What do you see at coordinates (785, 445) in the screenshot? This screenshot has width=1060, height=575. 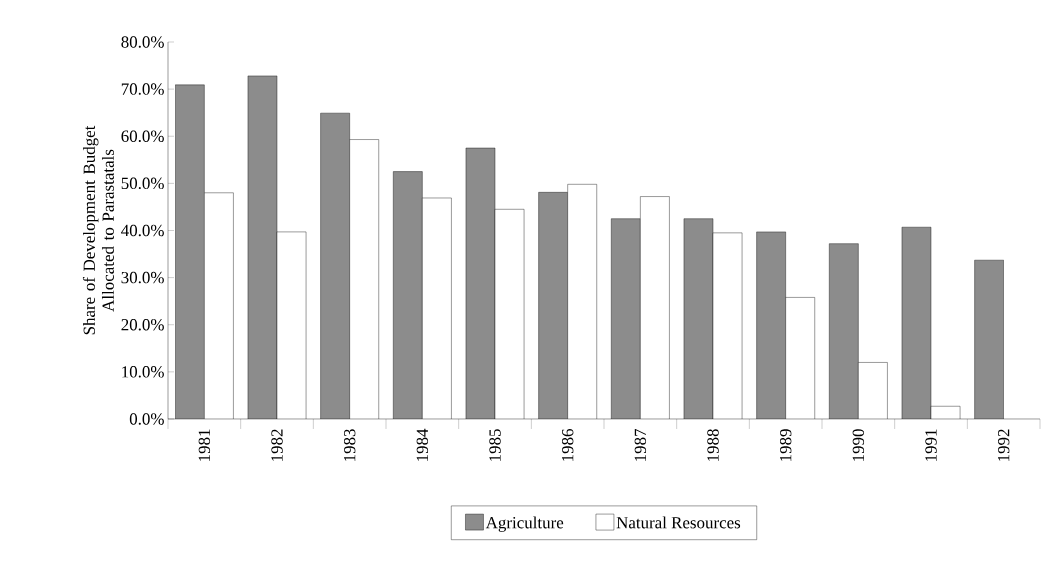 I see `x-tick-label: 1989` at bounding box center [785, 445].